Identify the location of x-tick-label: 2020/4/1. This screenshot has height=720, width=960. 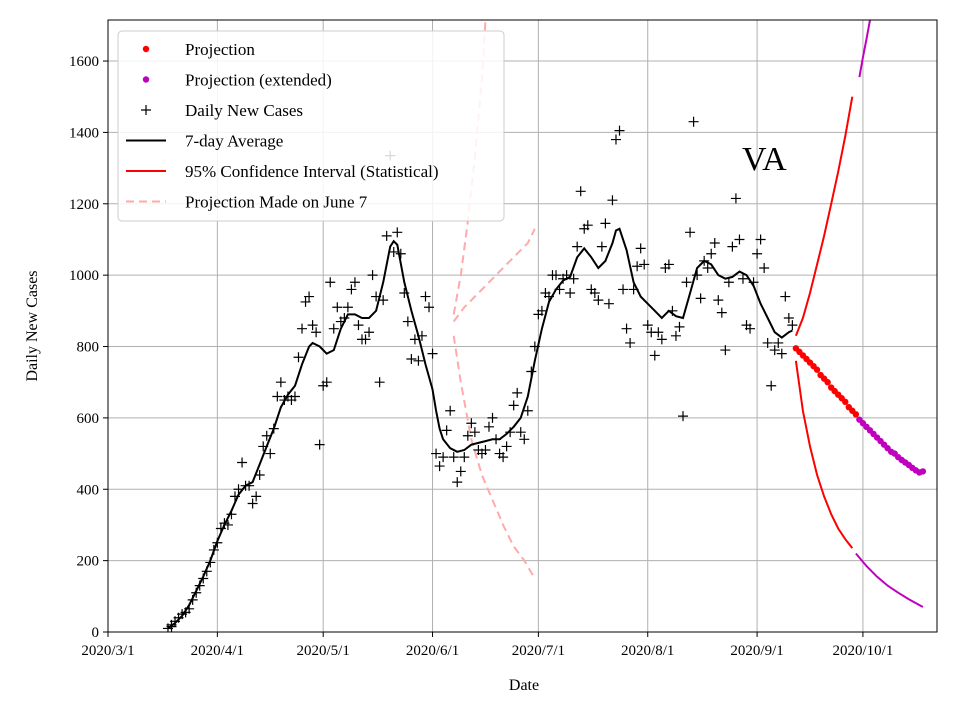
(217, 651).